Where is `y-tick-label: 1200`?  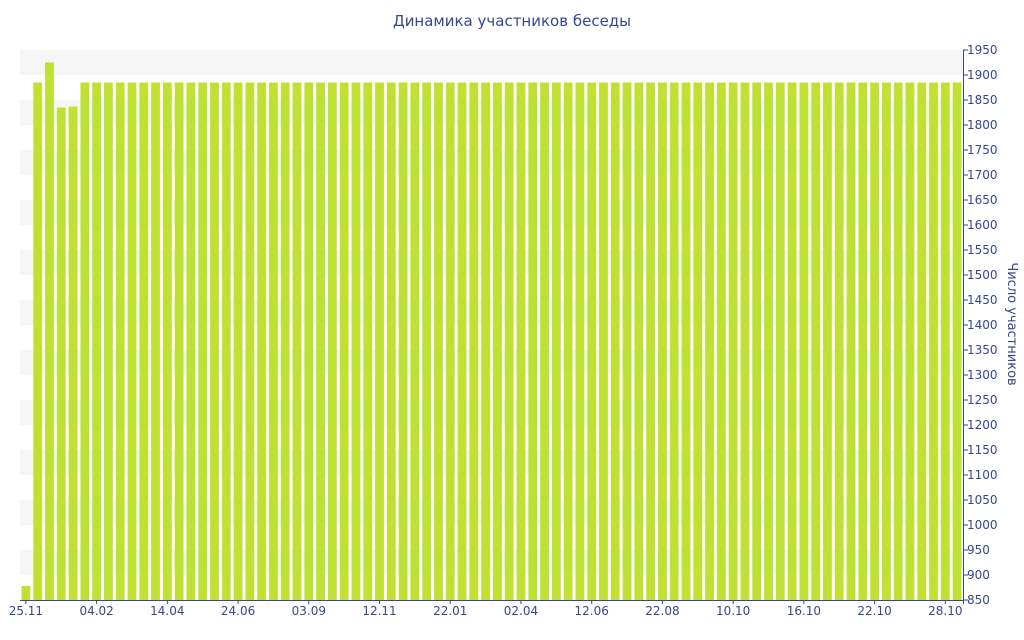 y-tick-label: 1200 is located at coordinates (982, 425).